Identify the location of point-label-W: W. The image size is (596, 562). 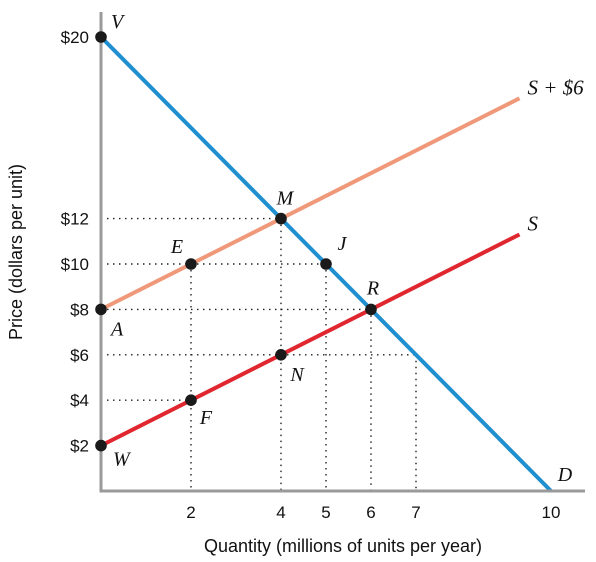
(122, 460).